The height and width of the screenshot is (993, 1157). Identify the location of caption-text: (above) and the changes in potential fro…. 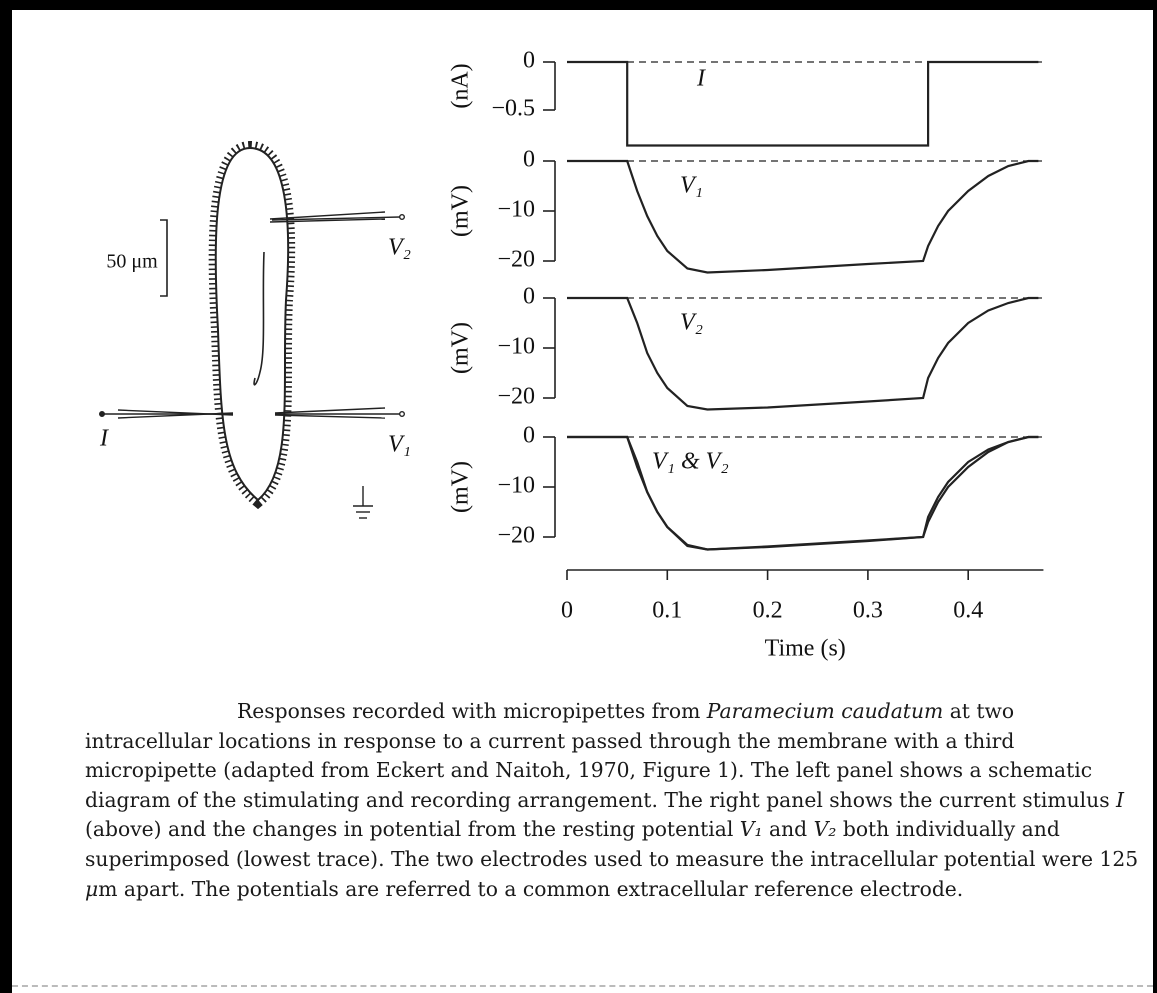
(412, 829).